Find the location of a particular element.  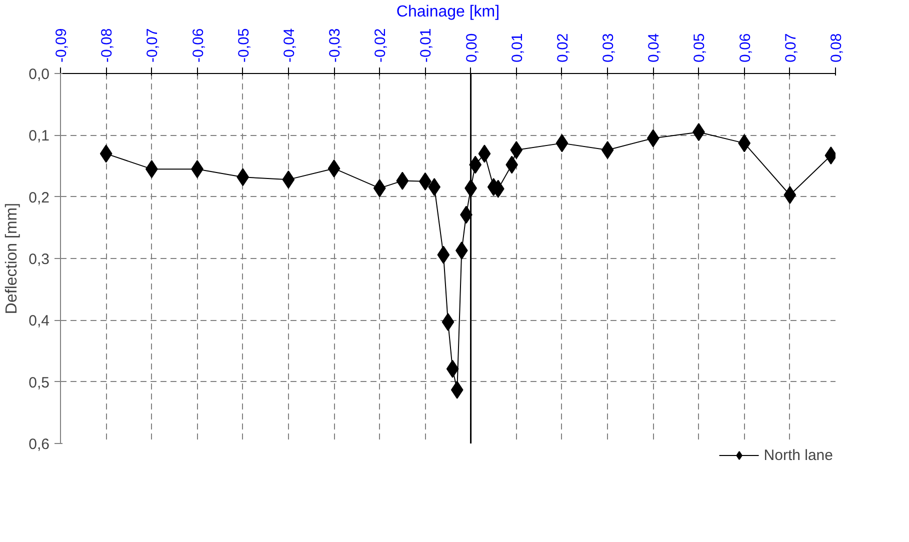

x-tick-label: 0,00 is located at coordinates (471, 47).